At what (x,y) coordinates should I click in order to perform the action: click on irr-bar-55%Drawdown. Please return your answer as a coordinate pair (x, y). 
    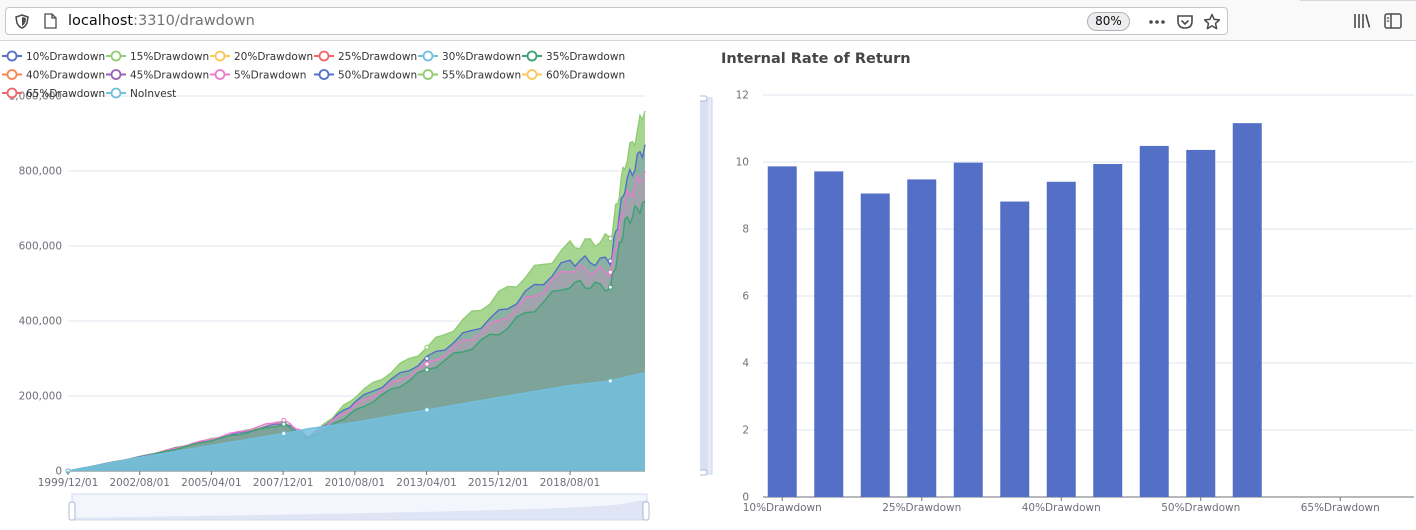
    Looking at the image, I should click on (1247, 310).